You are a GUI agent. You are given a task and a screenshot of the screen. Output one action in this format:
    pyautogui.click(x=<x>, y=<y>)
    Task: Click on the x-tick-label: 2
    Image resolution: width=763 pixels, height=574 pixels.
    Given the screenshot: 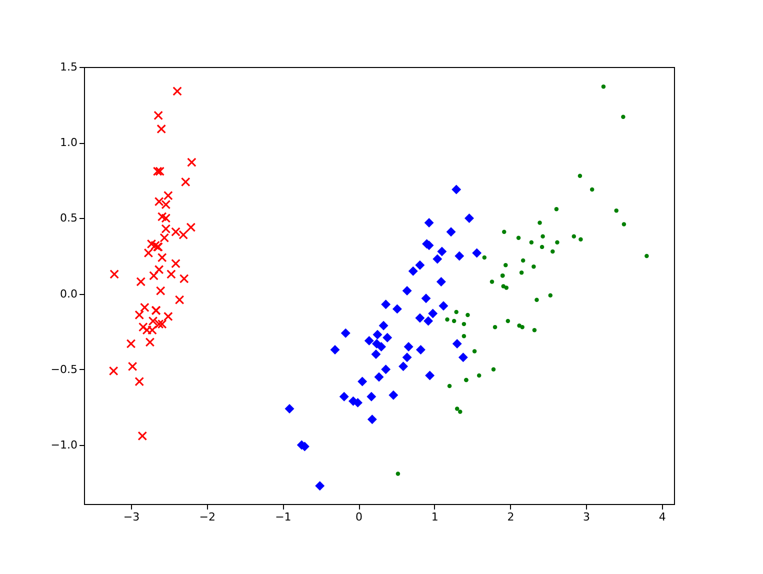 What is the action you would take?
    pyautogui.click(x=510, y=517)
    